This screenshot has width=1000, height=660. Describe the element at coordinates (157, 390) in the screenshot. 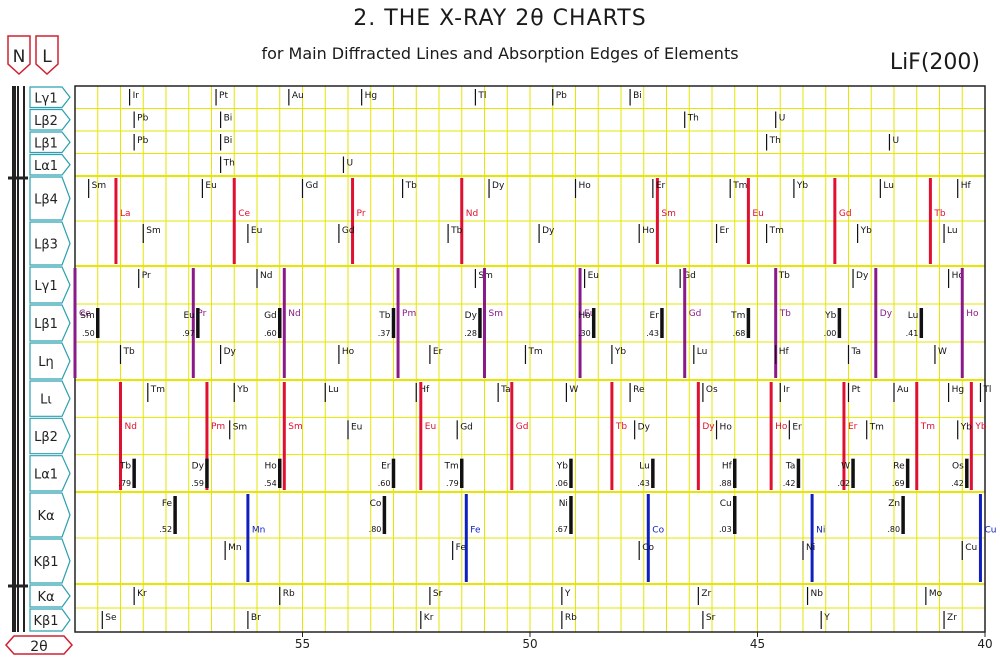

I see `line-element: Tm` at that location.